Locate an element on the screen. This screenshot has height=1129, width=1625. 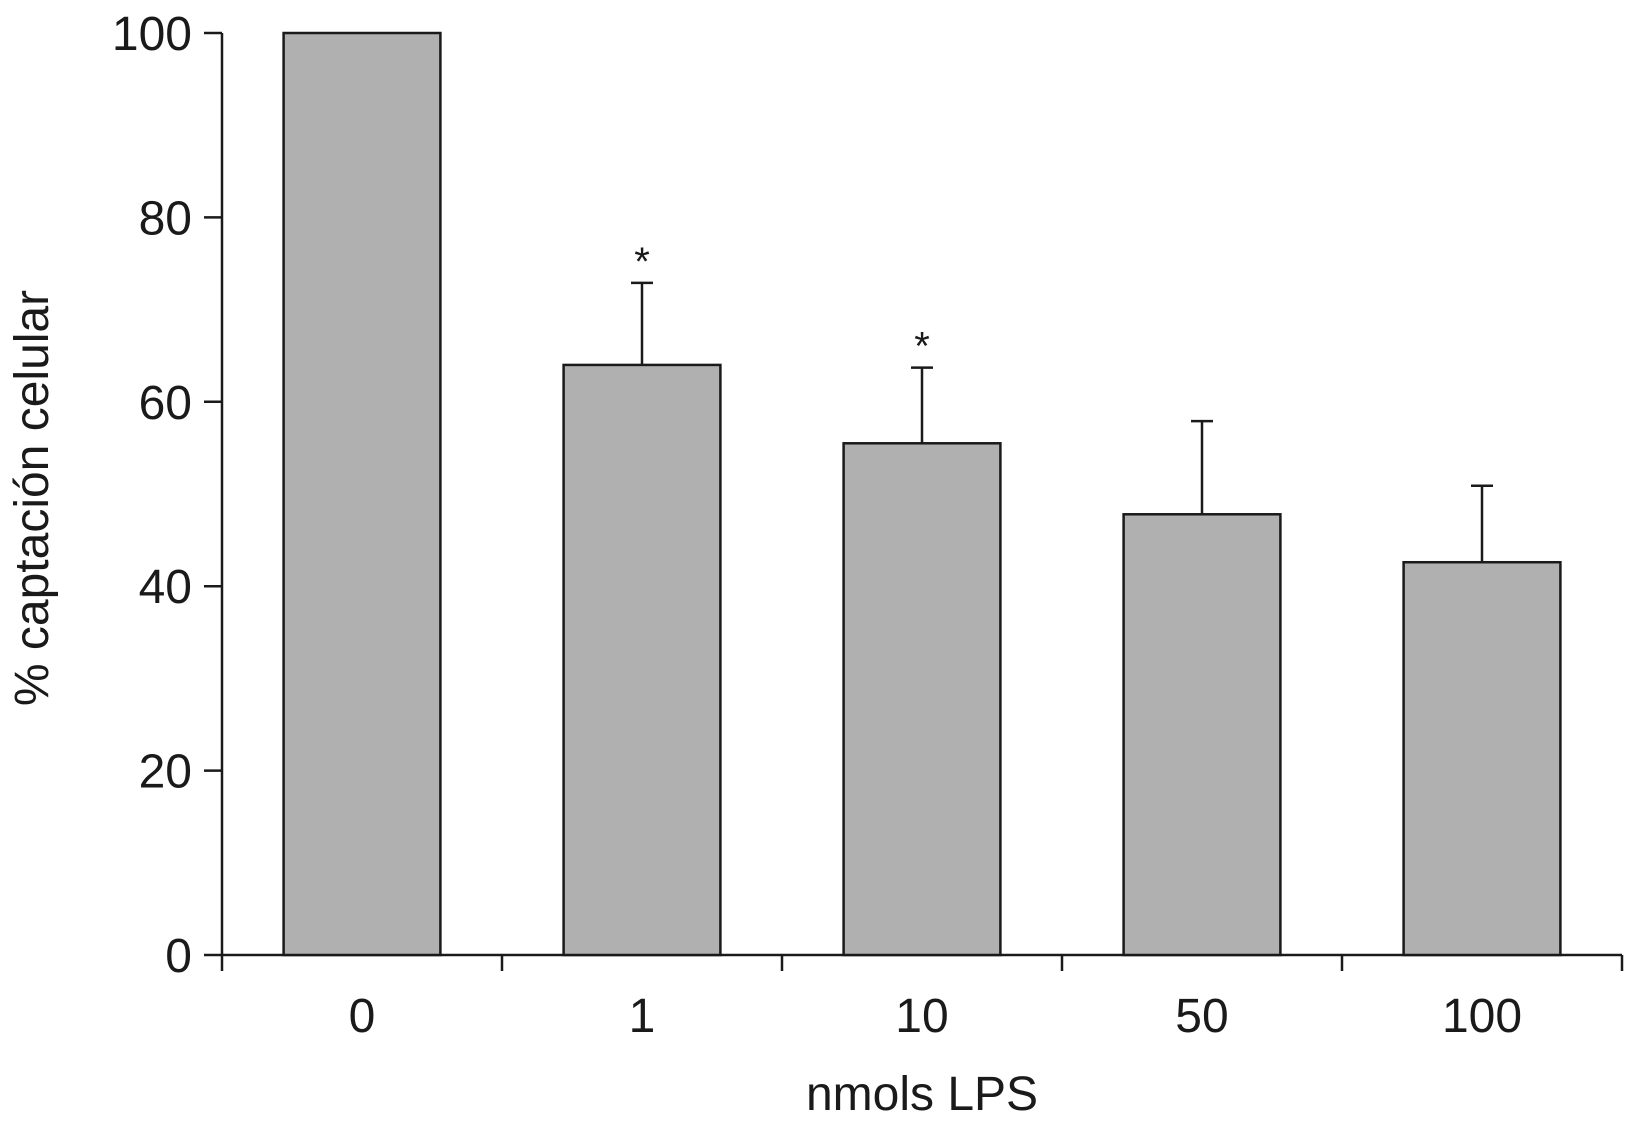
y-tick-label: 100 is located at coordinates (152, 34).